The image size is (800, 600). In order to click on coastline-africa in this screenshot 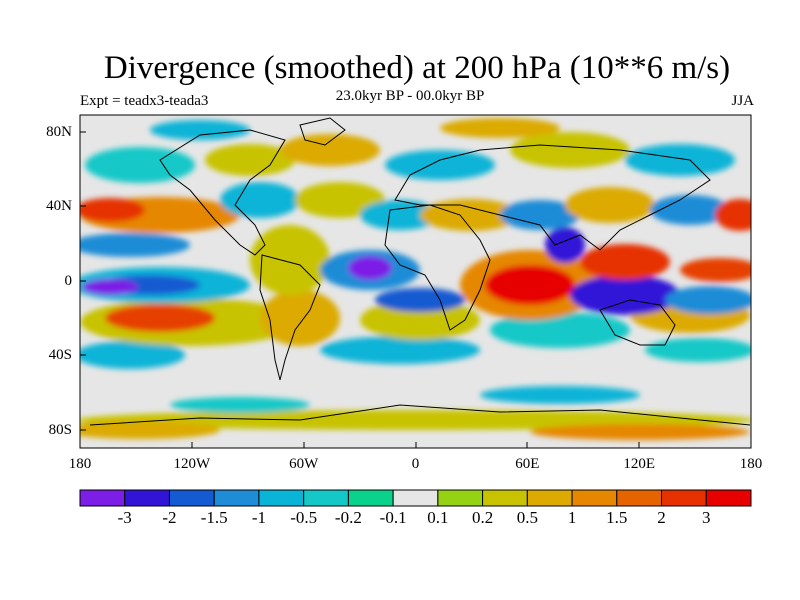, I will do `click(437, 267)`.